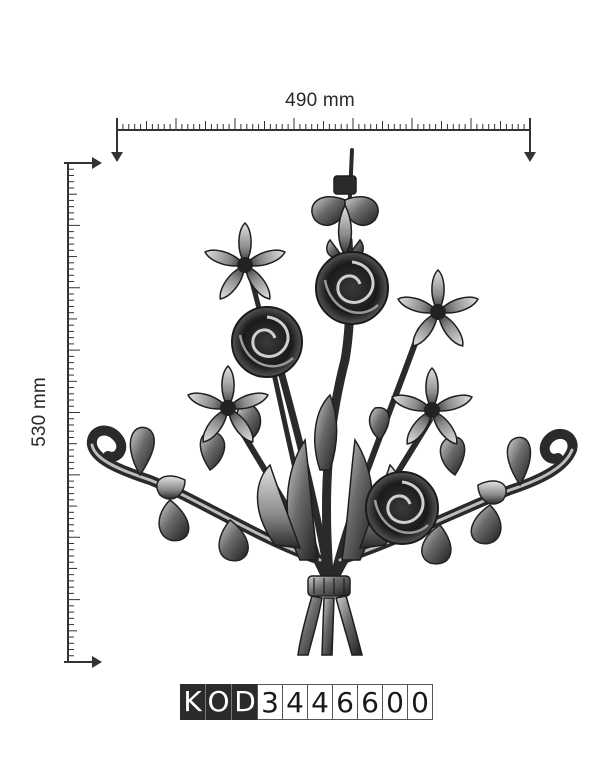  Describe the element at coordinates (329, 586) in the screenshot. I see `binding-band` at that location.